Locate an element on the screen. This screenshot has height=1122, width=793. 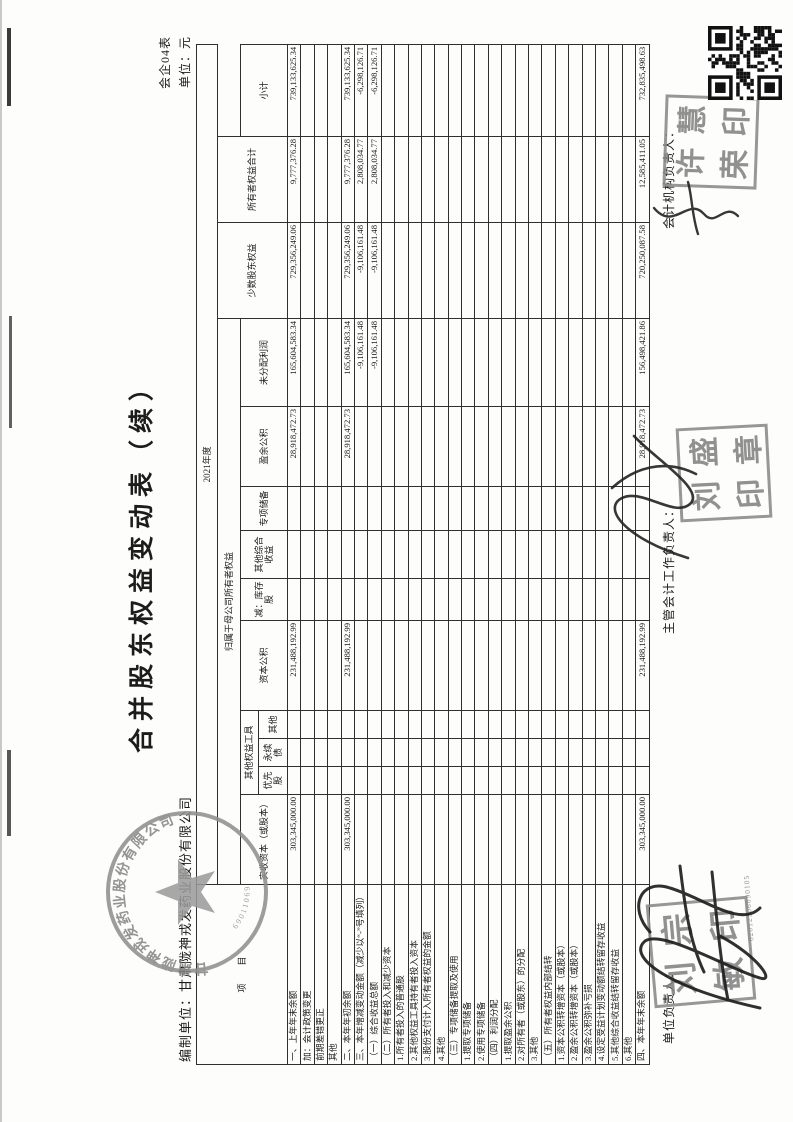
value-cell: 165,604,583.34 is located at coordinates (294, 362).